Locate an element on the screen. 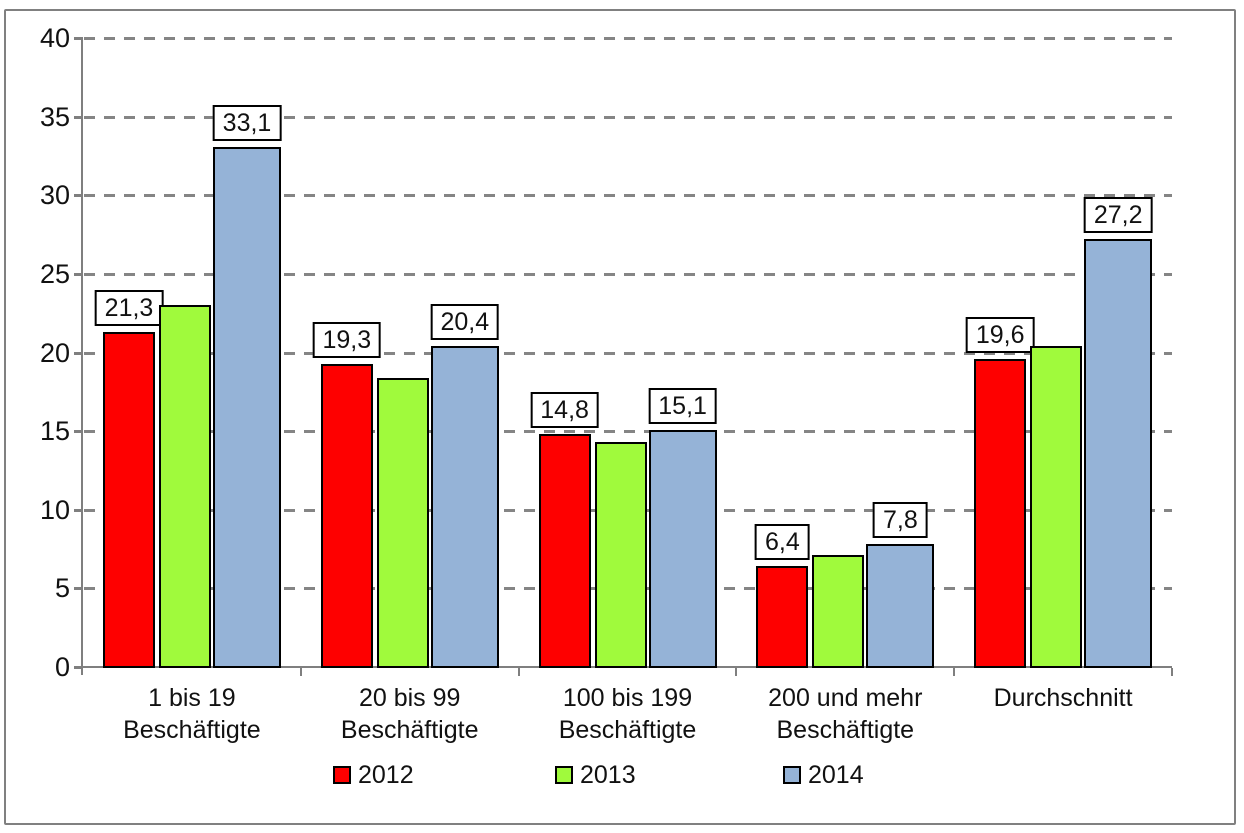 The height and width of the screenshot is (833, 1244). category-label-3: 200 und mehr Beschäftigte is located at coordinates (845, 714).